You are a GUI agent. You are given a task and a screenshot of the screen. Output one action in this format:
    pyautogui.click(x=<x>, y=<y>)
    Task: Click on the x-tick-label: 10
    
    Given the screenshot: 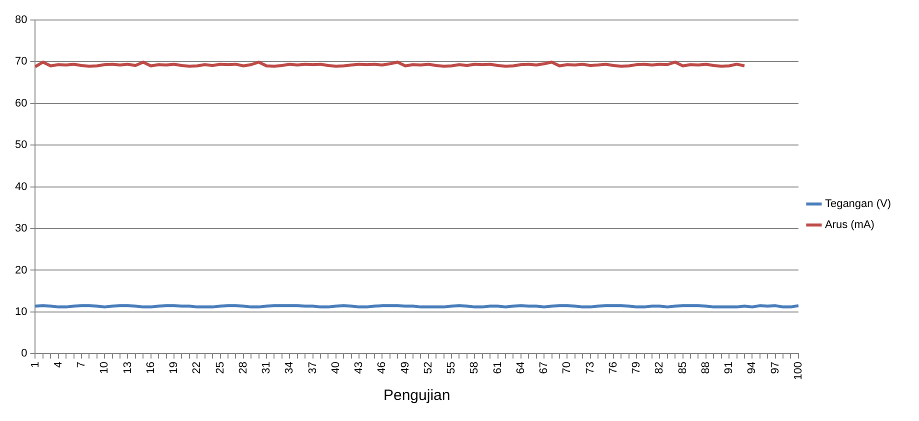 What is the action you would take?
    pyautogui.click(x=104, y=368)
    